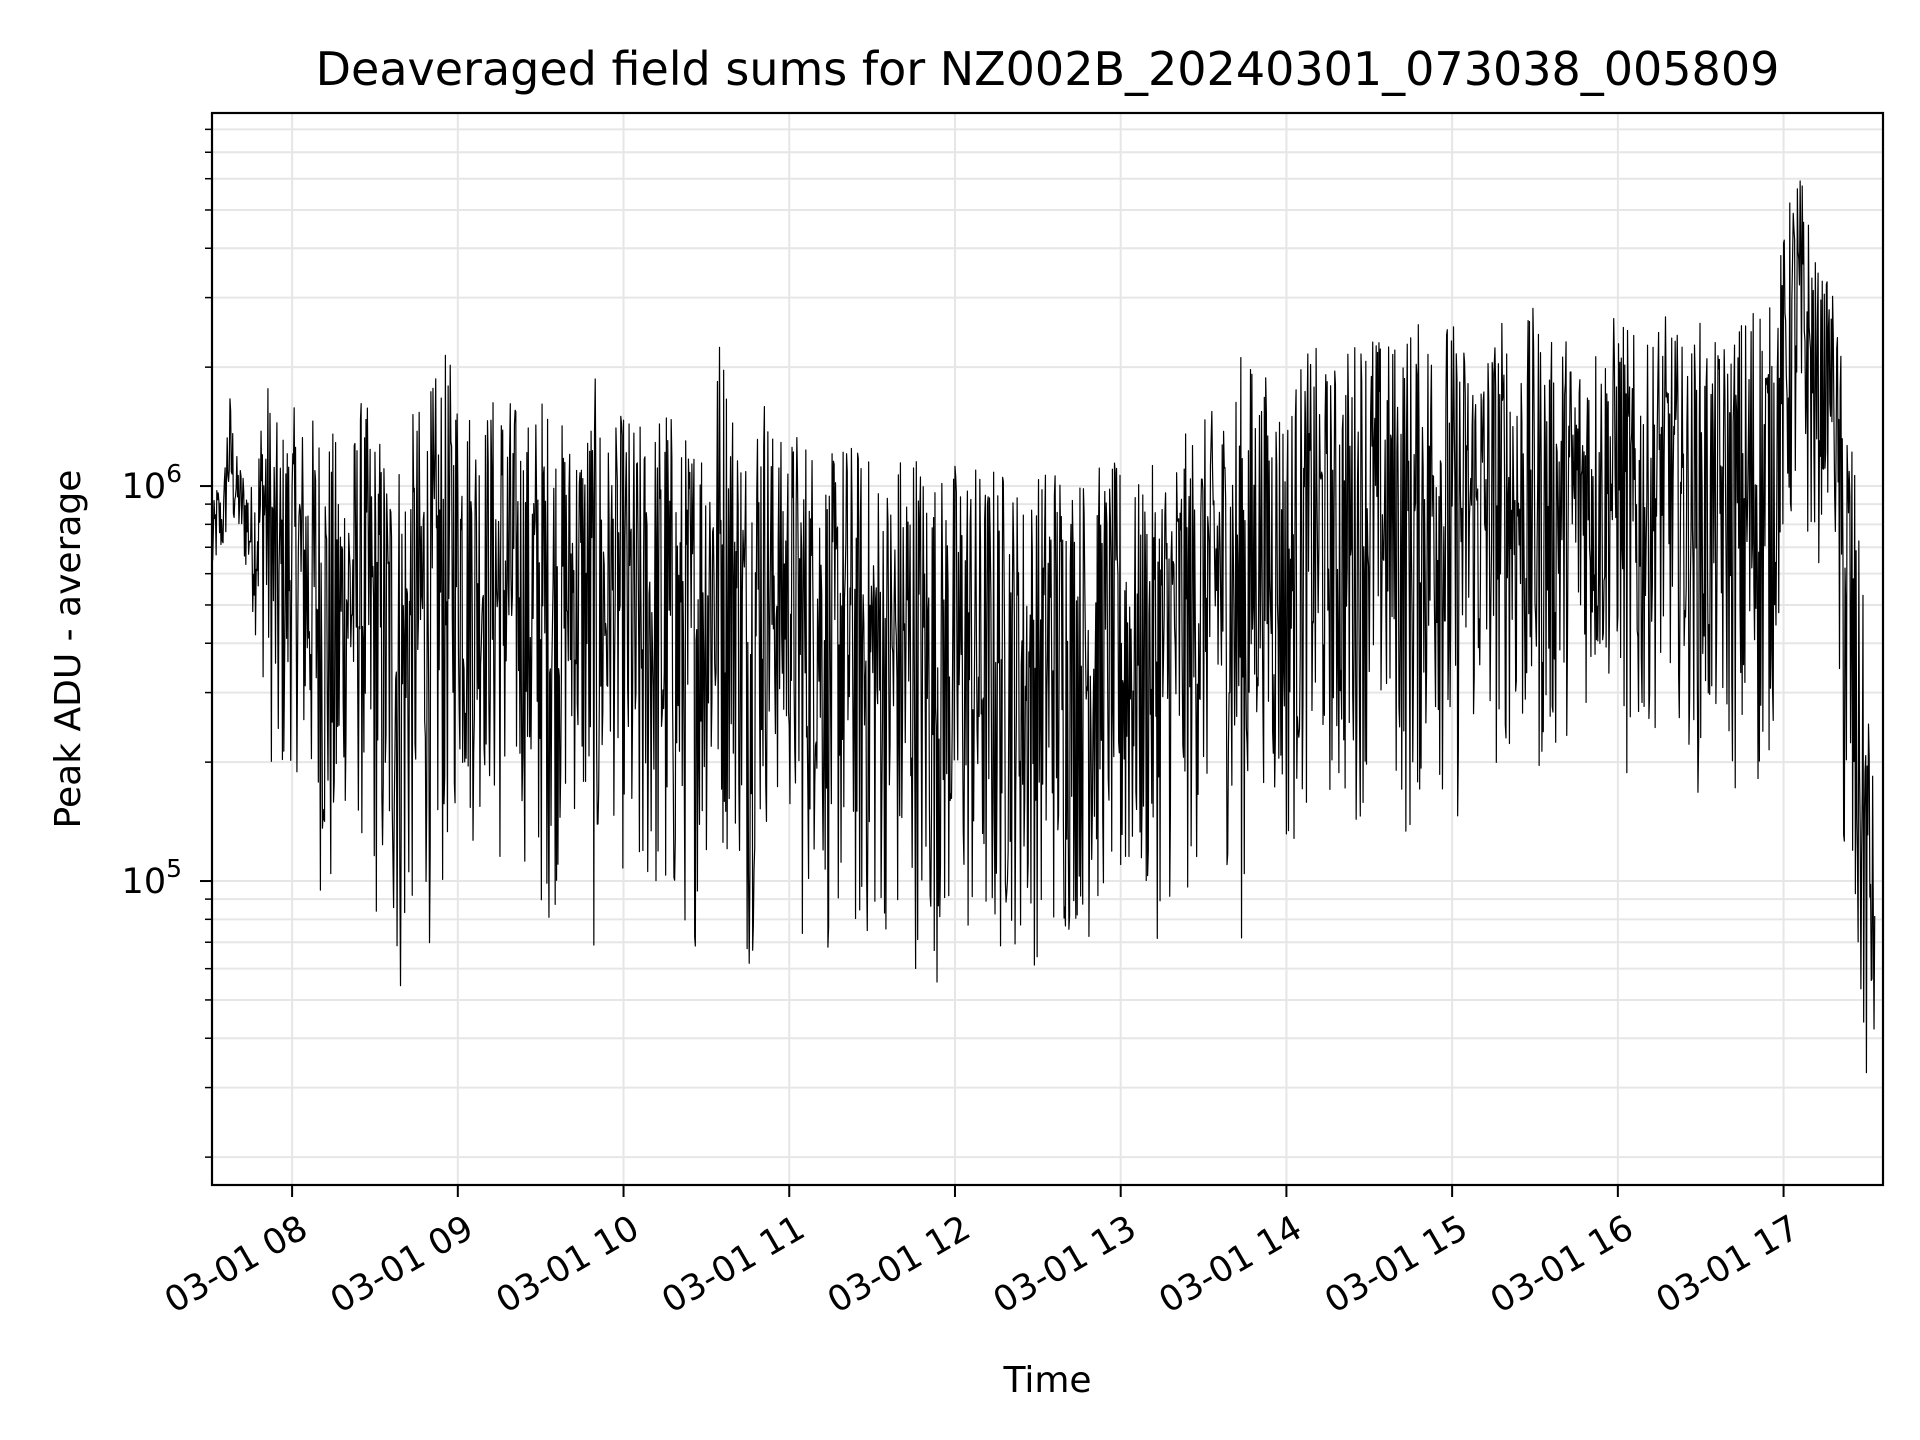 This screenshot has height=1440, width=1920. I want to click on y-tick-label: 10⁶, so click(152, 483).